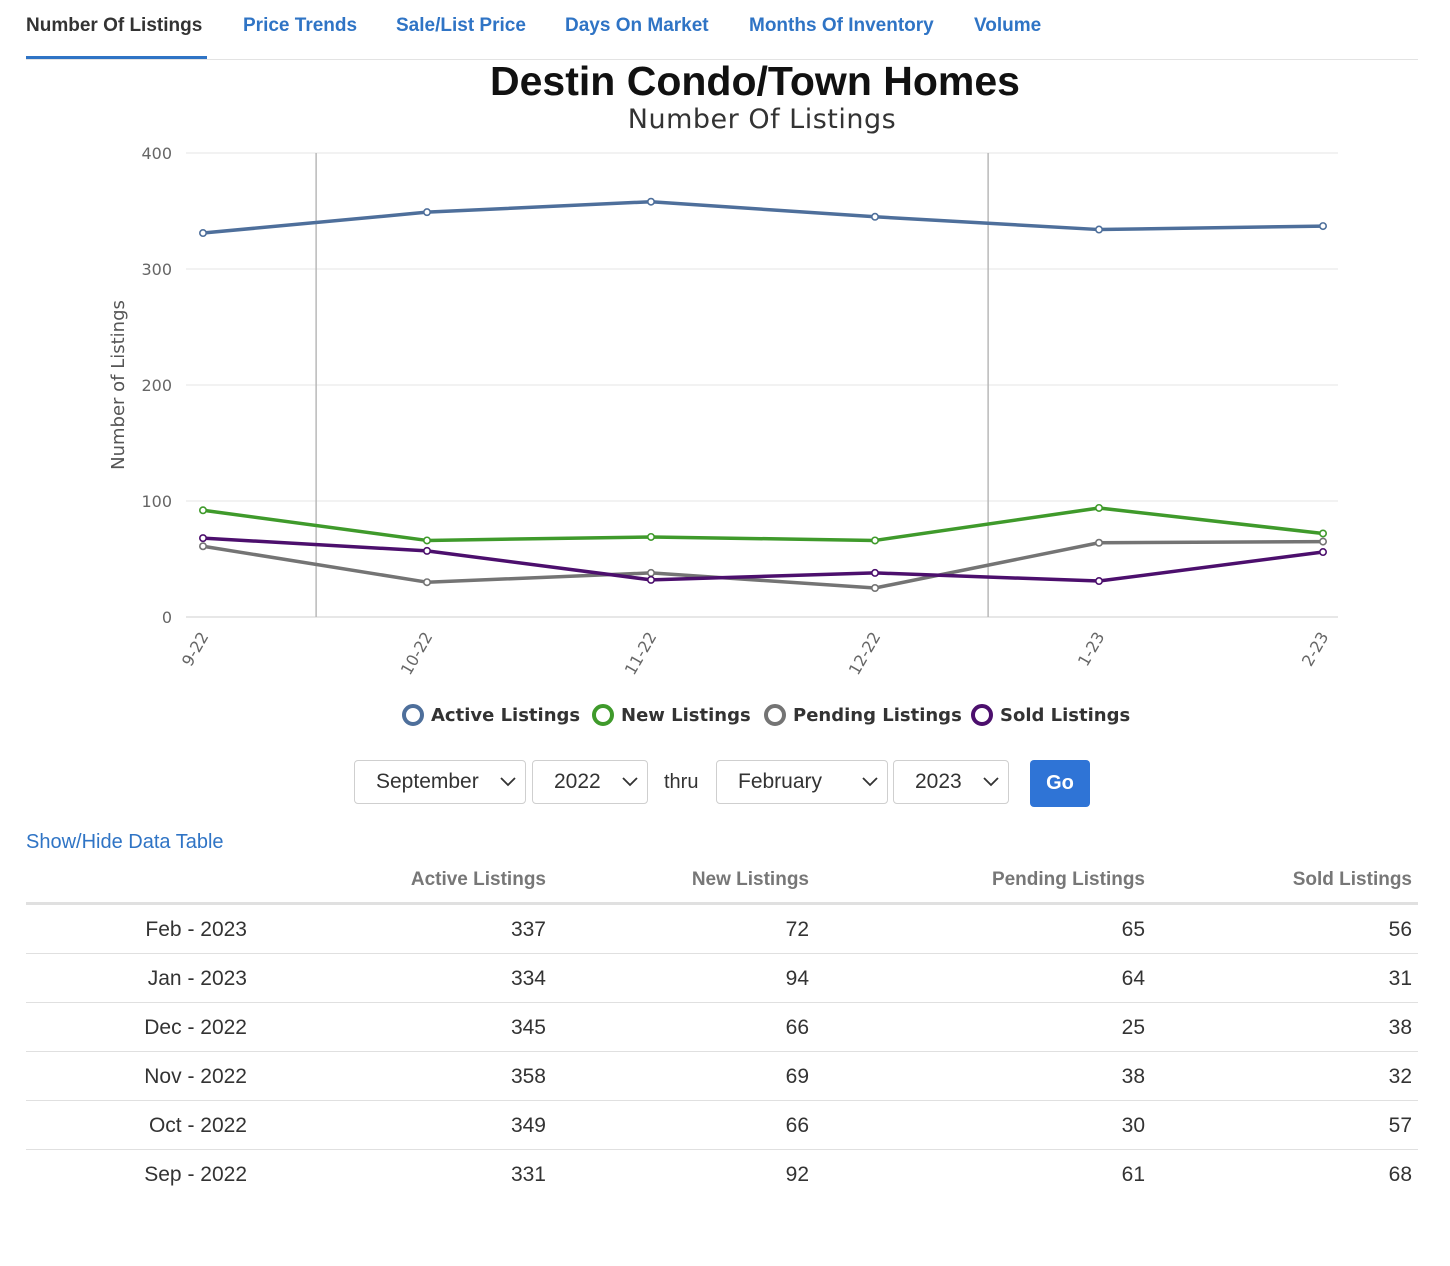 The width and height of the screenshot is (1450, 1266). Describe the element at coordinates (1352, 879) in the screenshot. I see `column-header-sold-listings: Sold Listings` at that location.